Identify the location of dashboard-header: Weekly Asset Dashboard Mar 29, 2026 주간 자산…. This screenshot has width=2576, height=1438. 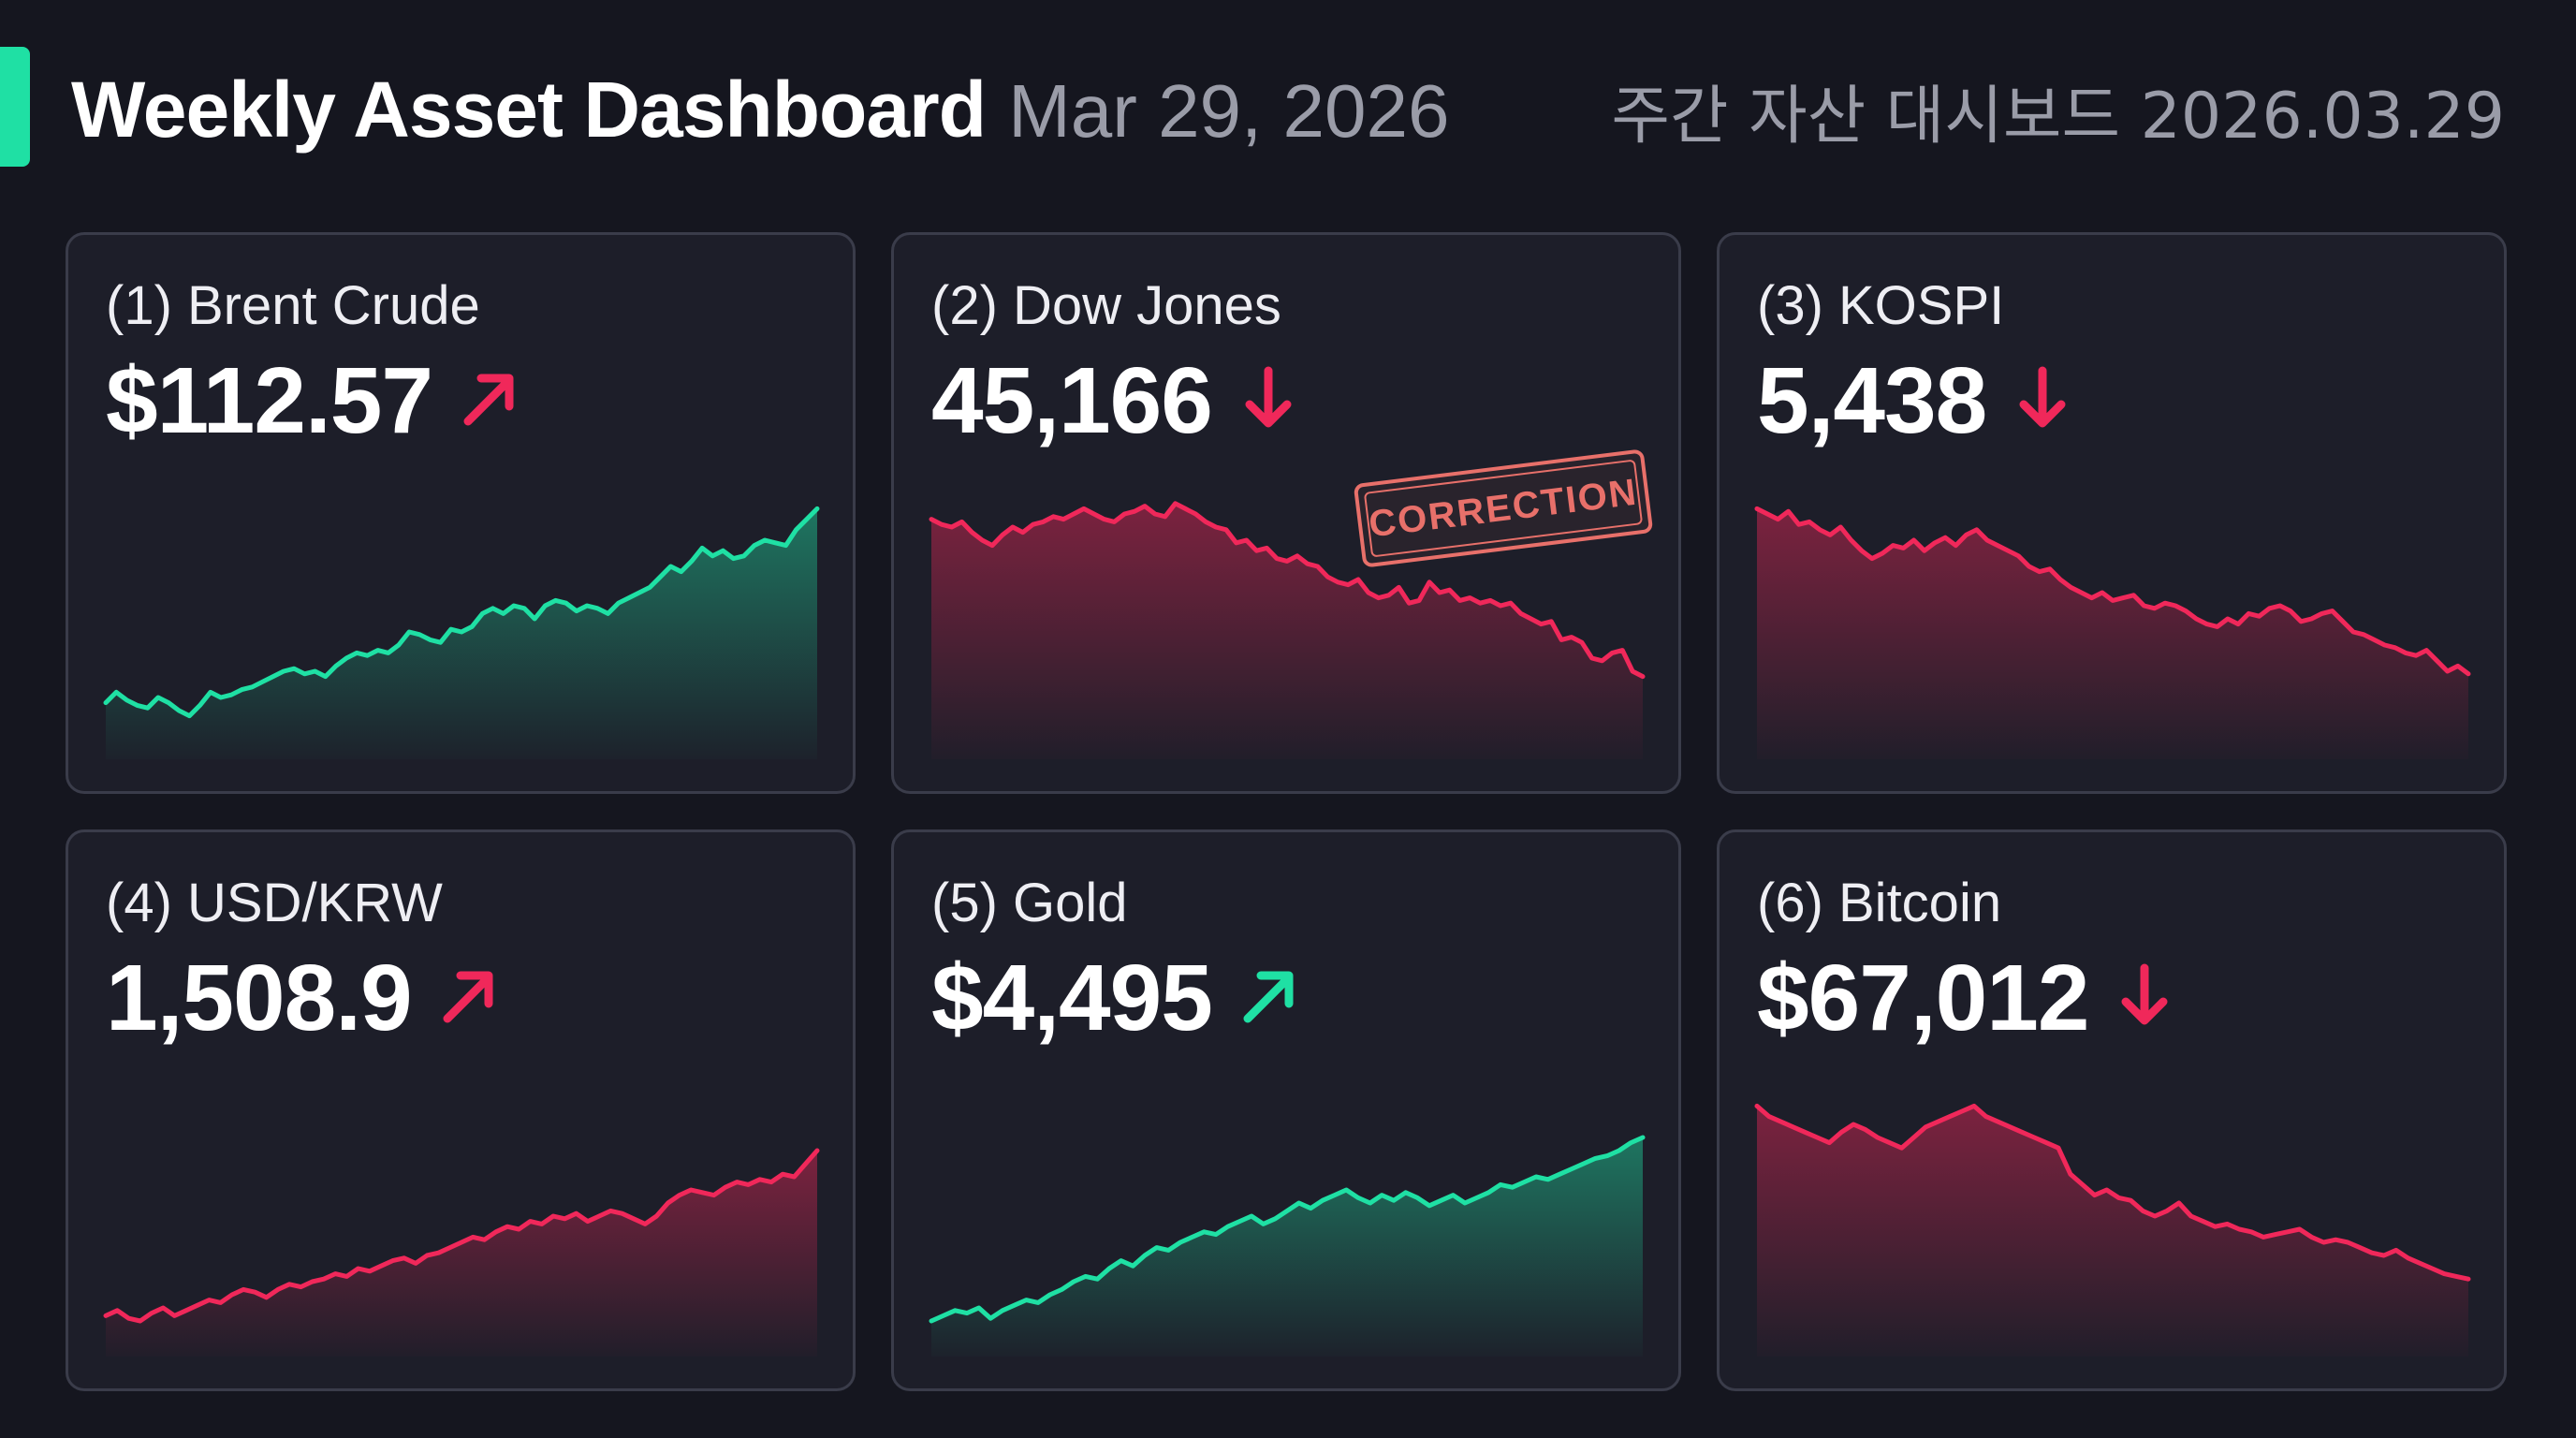
(1288, 109).